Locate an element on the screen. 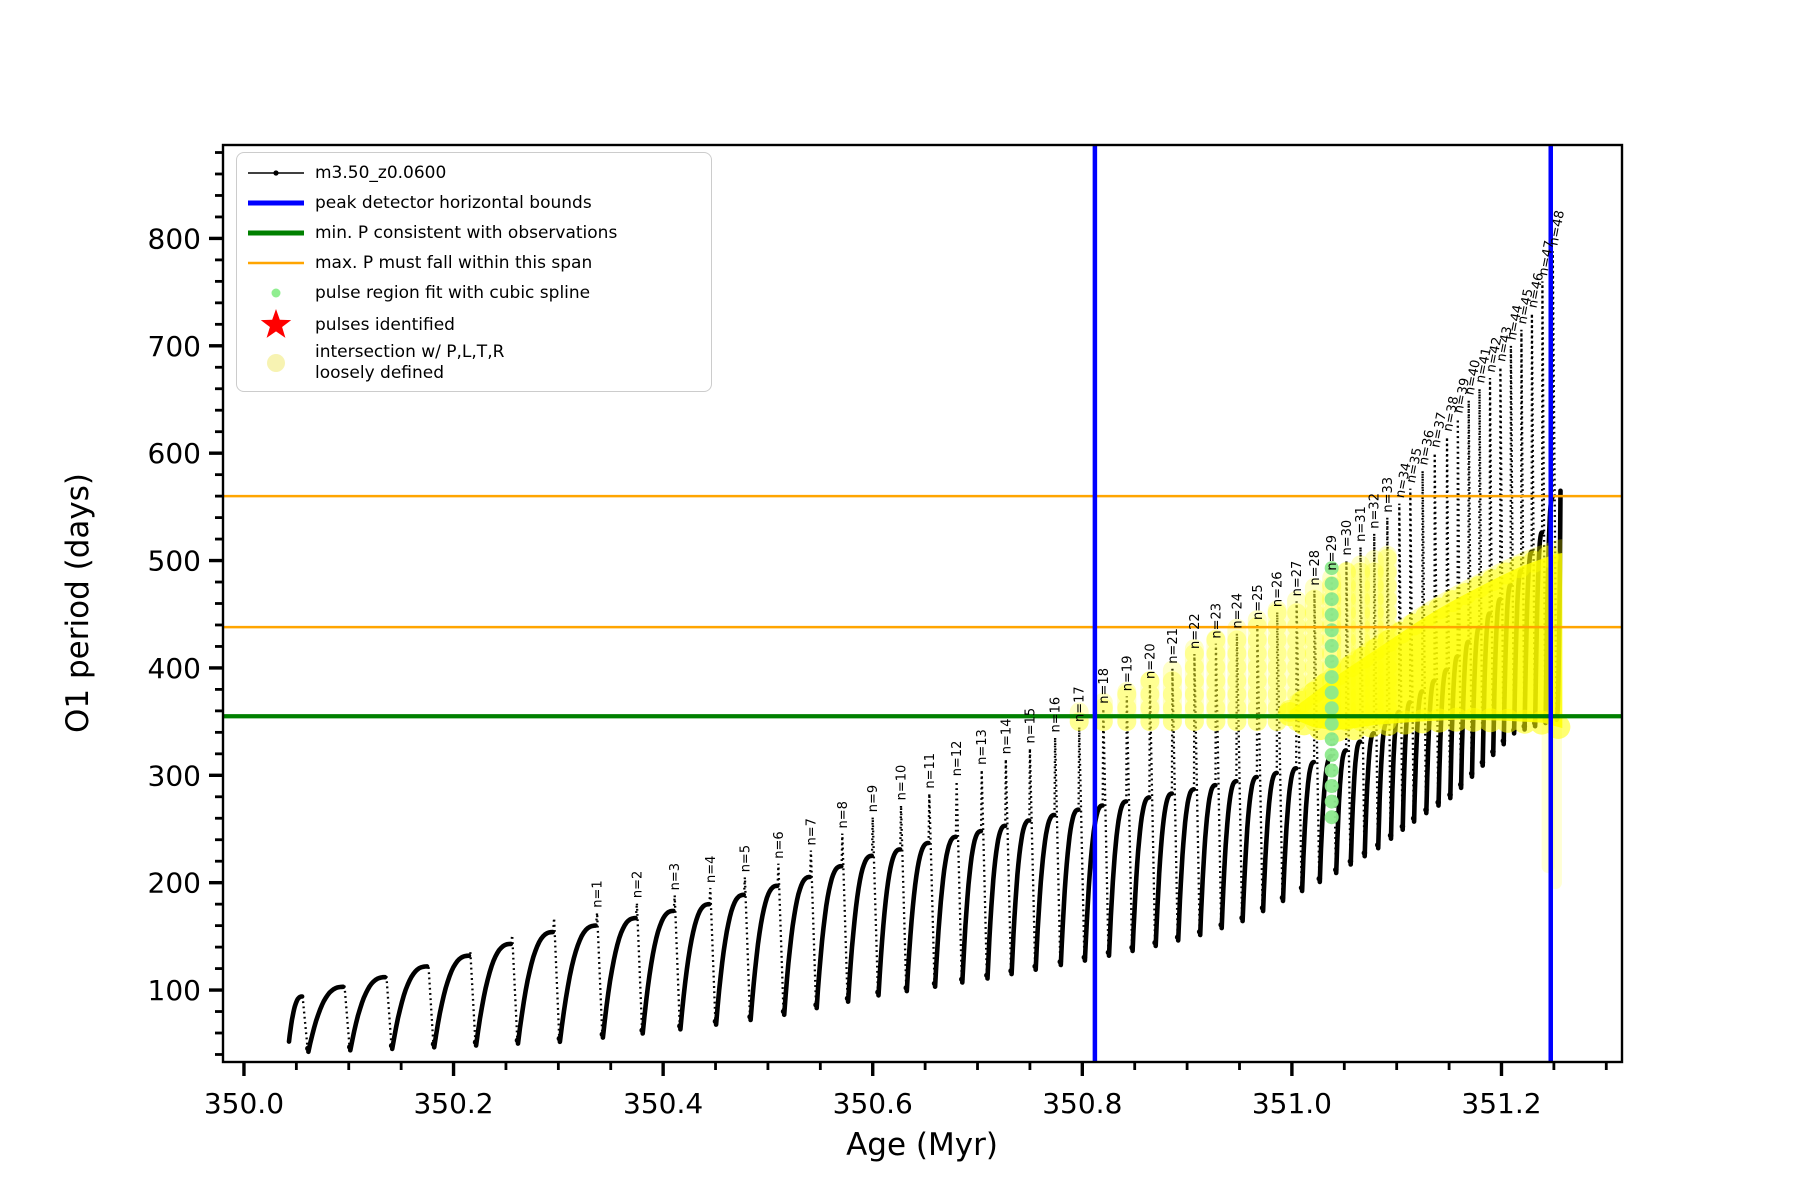 The image size is (1800, 1200). pulse-label: n=31 is located at coordinates (1361, 524).